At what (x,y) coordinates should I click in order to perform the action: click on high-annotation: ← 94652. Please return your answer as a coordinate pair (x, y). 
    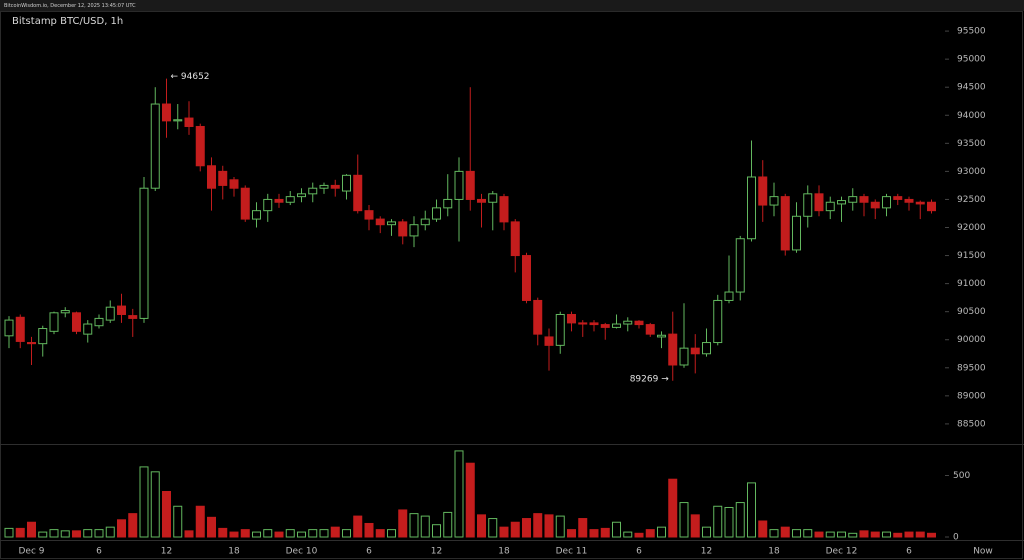
    Looking at the image, I should click on (190, 77).